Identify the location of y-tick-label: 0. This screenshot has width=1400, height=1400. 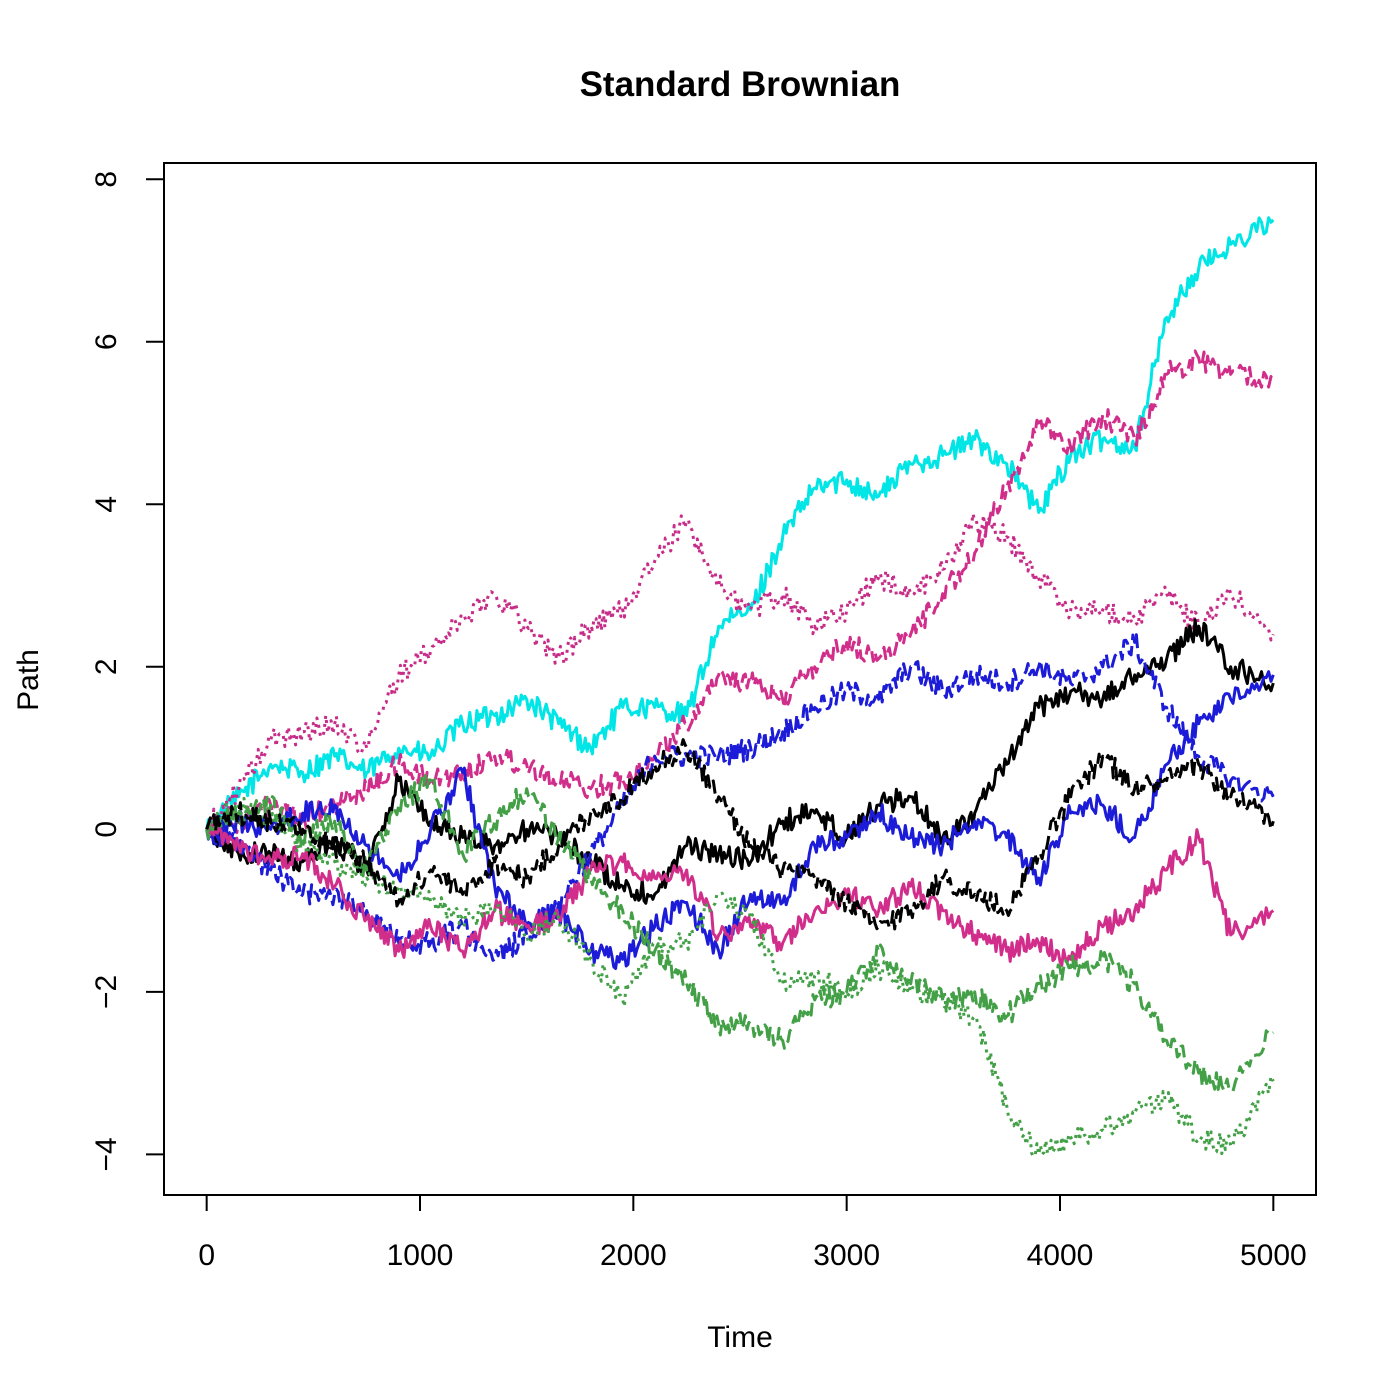
(106, 829).